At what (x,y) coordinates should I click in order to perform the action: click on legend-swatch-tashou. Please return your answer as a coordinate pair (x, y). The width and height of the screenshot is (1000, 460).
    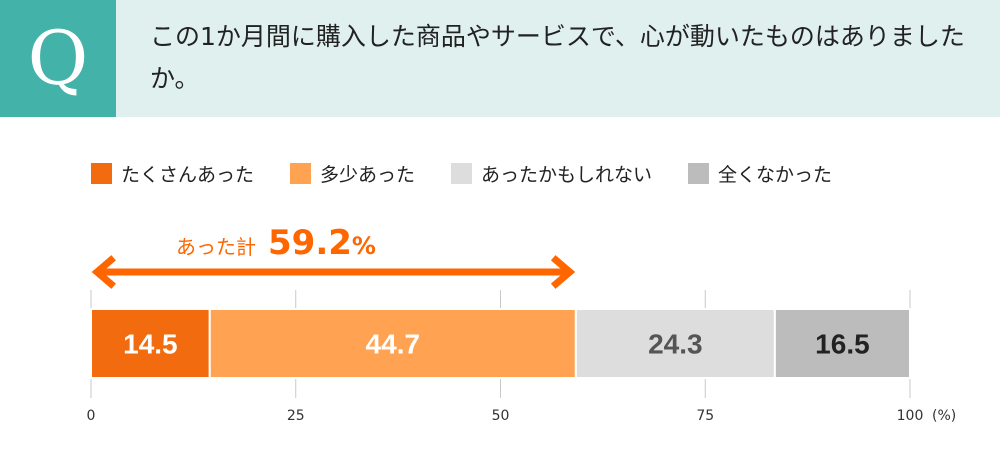
    Looking at the image, I should click on (301, 173).